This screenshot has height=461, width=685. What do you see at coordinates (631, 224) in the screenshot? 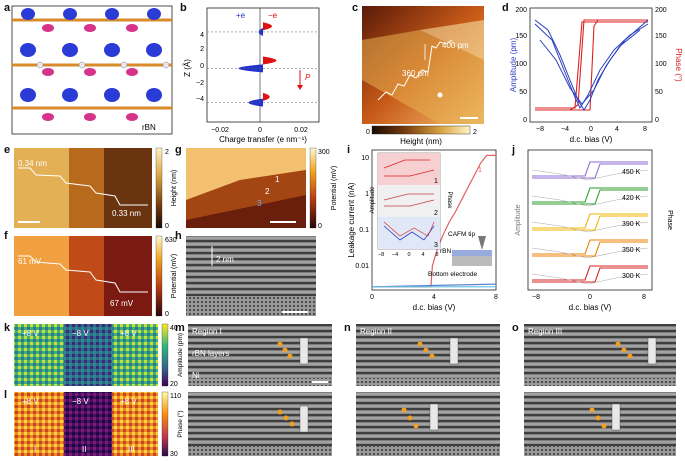
I see `j-temp-2: 390 K` at bounding box center [631, 224].